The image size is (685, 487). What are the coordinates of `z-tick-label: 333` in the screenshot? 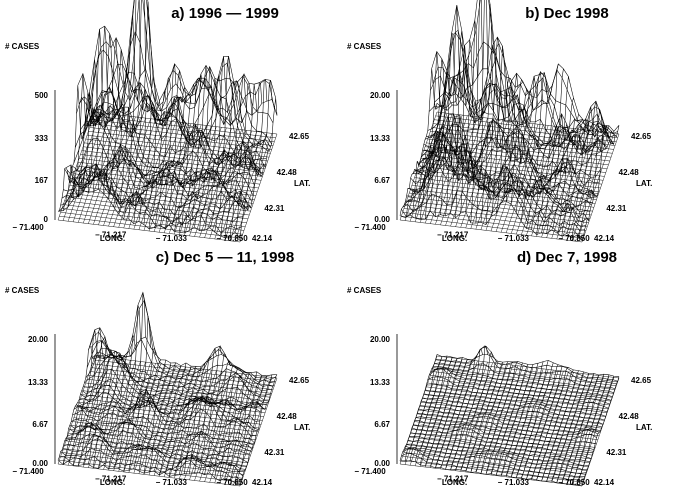 It's located at (42, 138).